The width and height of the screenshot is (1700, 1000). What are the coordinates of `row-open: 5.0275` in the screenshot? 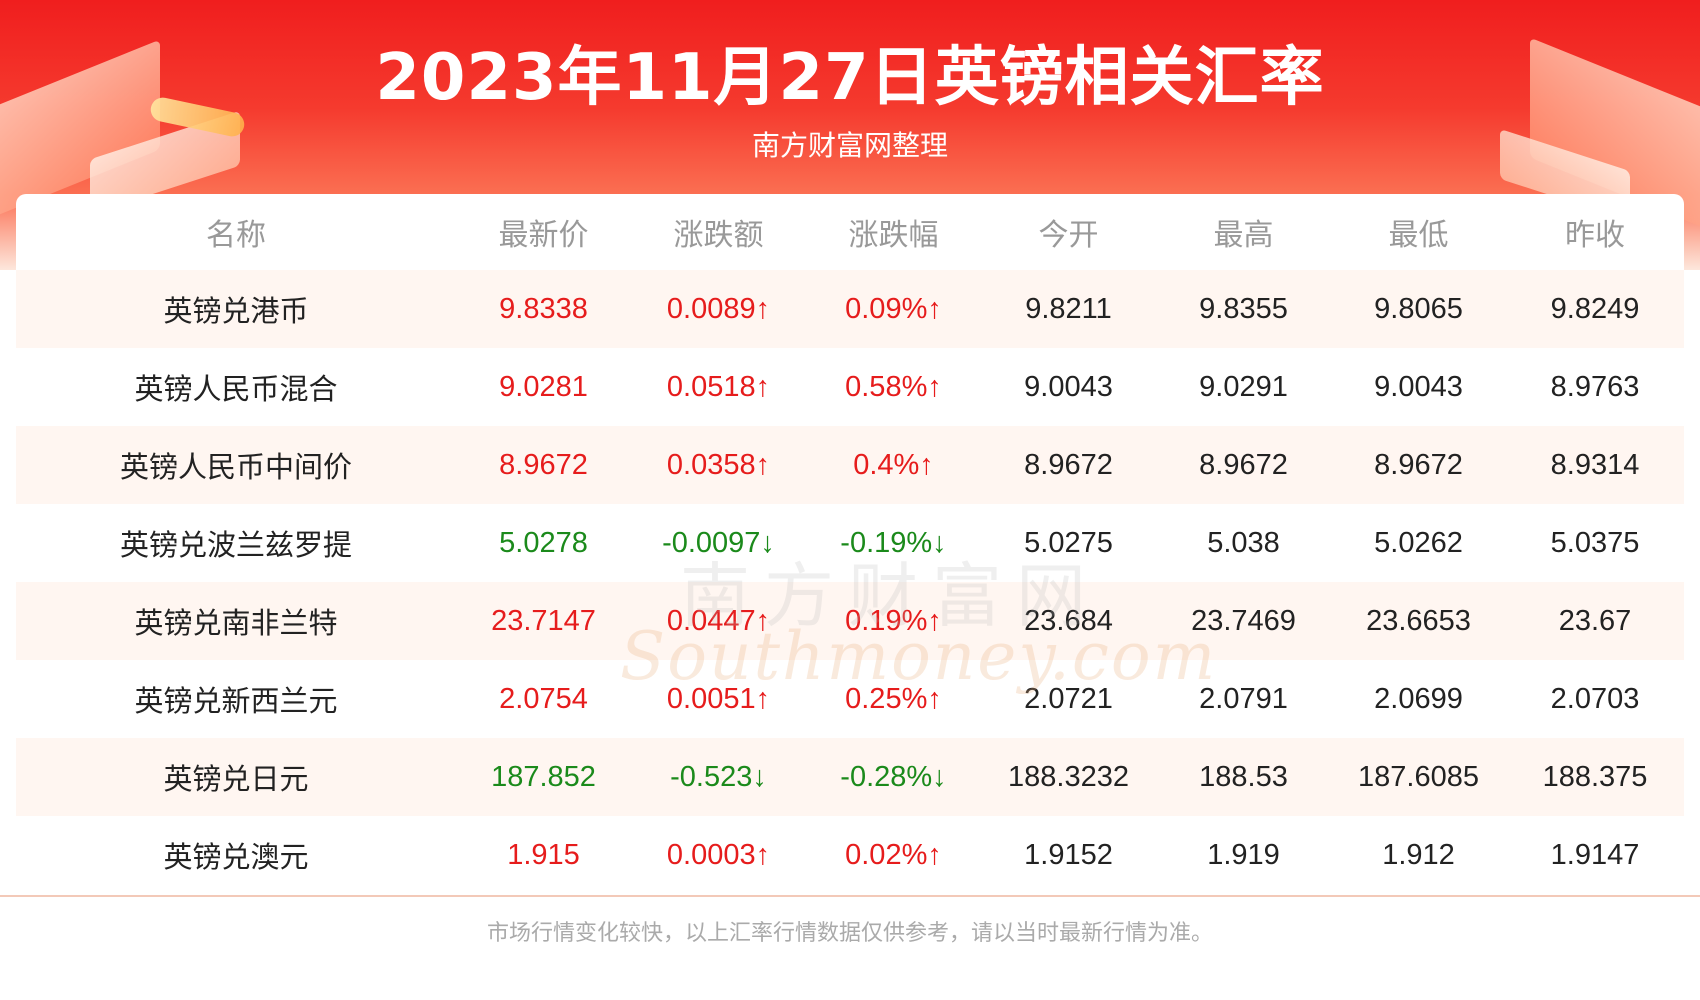 It's located at (1068, 542).